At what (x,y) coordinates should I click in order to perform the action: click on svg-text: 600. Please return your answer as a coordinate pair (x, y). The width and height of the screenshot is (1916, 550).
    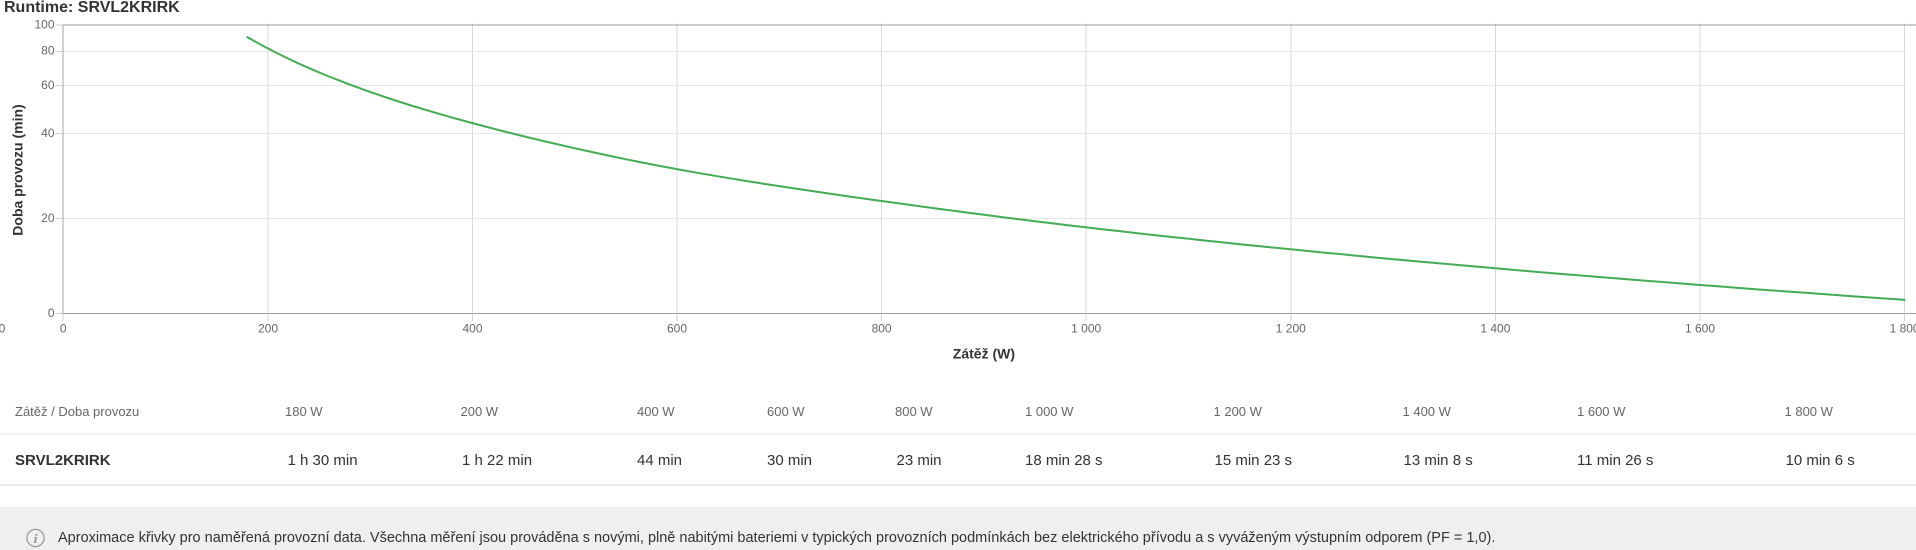
    Looking at the image, I should click on (677, 329).